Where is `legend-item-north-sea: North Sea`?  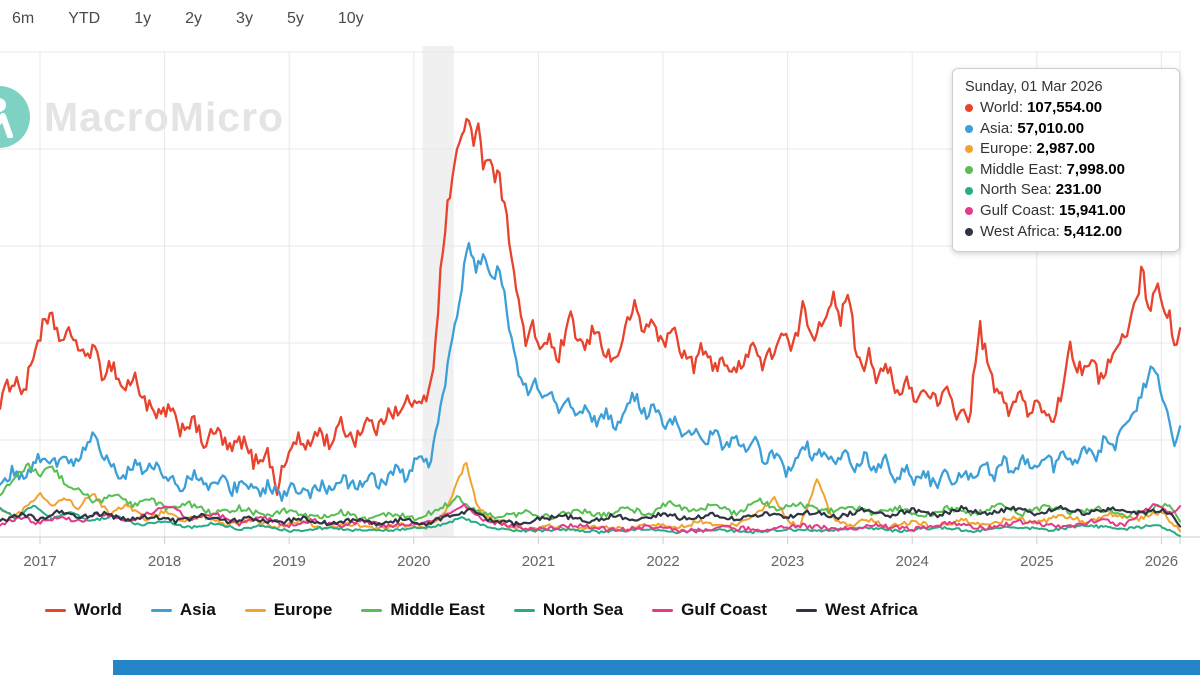
legend-item-north-sea: North Sea is located at coordinates (568, 610).